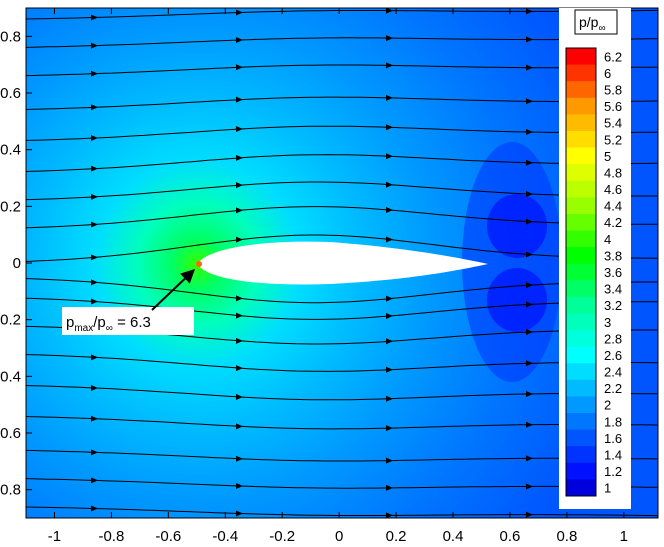 The height and width of the screenshot is (547, 664). I want to click on colorbar-label: 4.4, so click(613, 206).